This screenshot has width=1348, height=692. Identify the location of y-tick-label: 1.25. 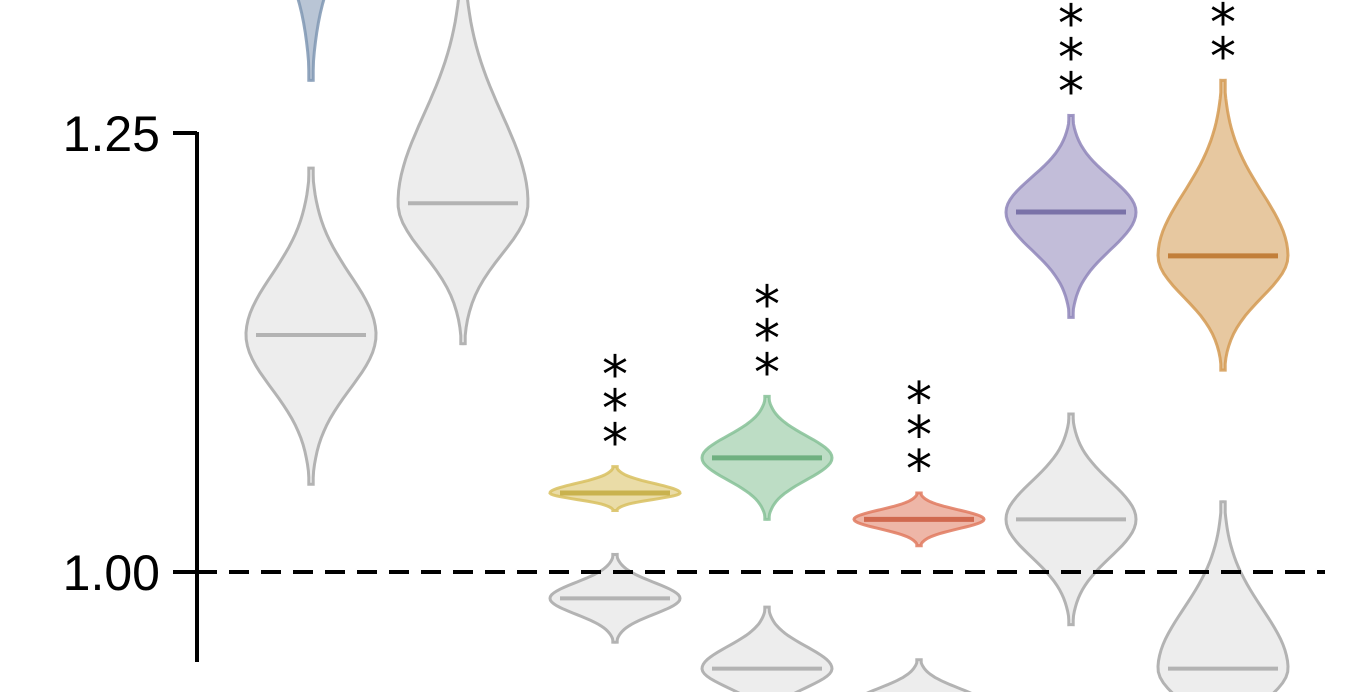
(111, 134).